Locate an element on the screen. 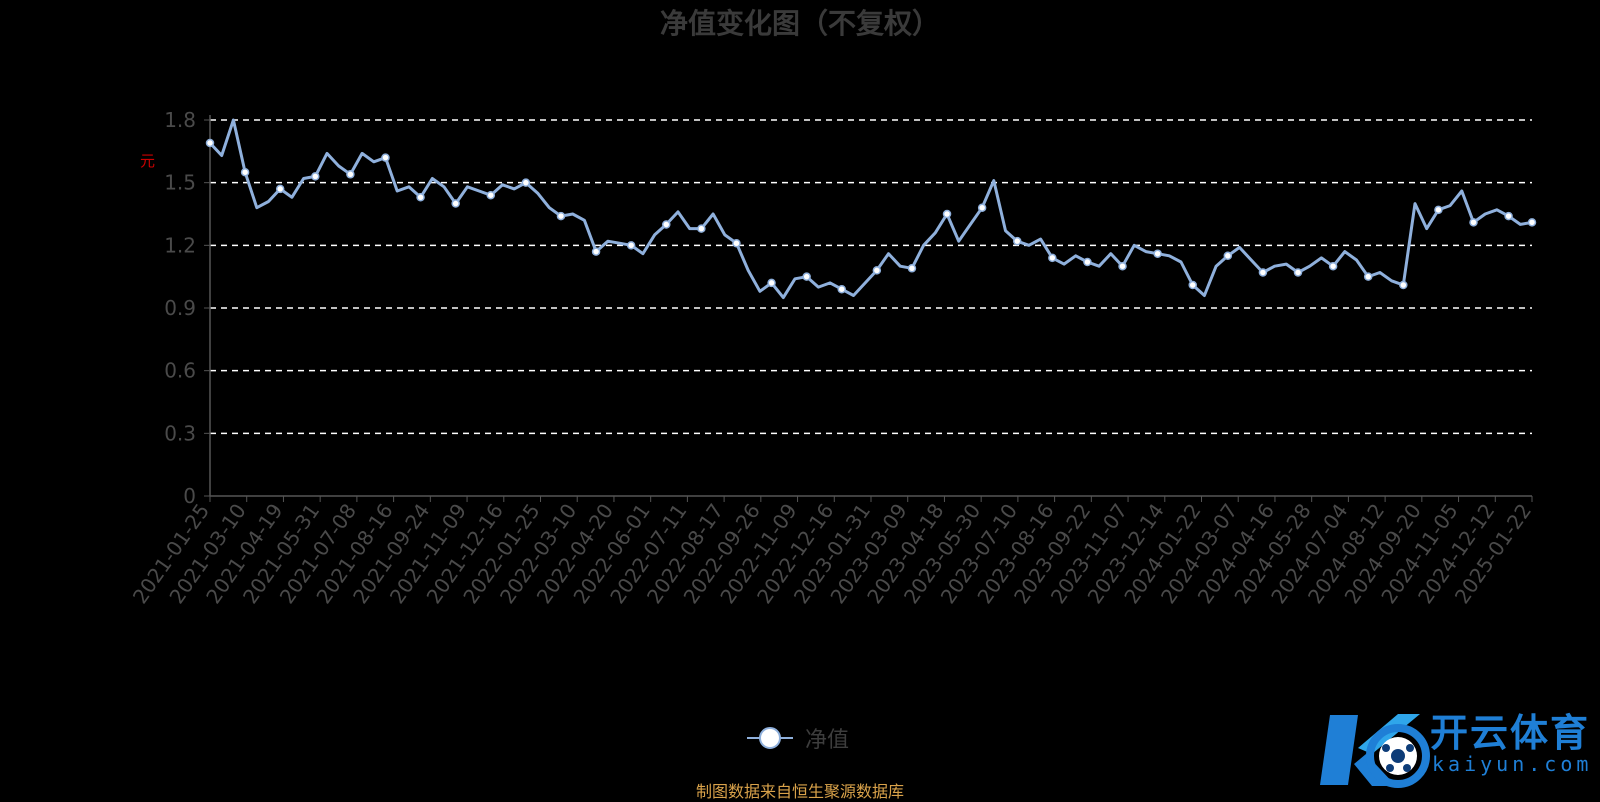  y-tick-label: 0.6 is located at coordinates (180, 371).